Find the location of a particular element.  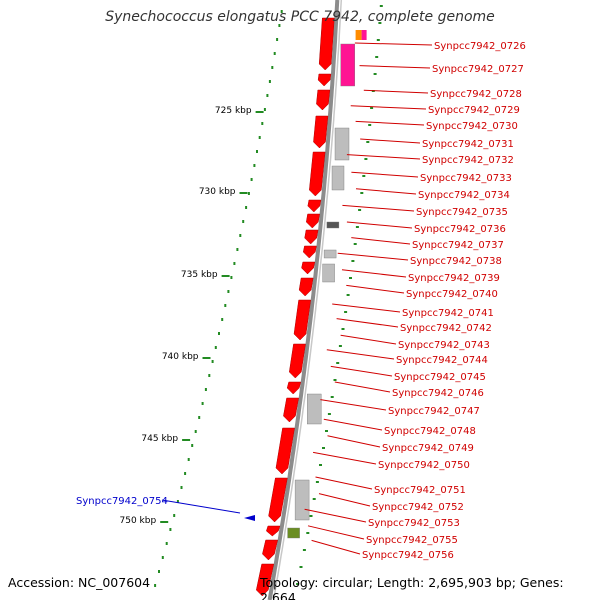

gene-label: Synpcc7942_0749 is located at coordinates (428, 448).